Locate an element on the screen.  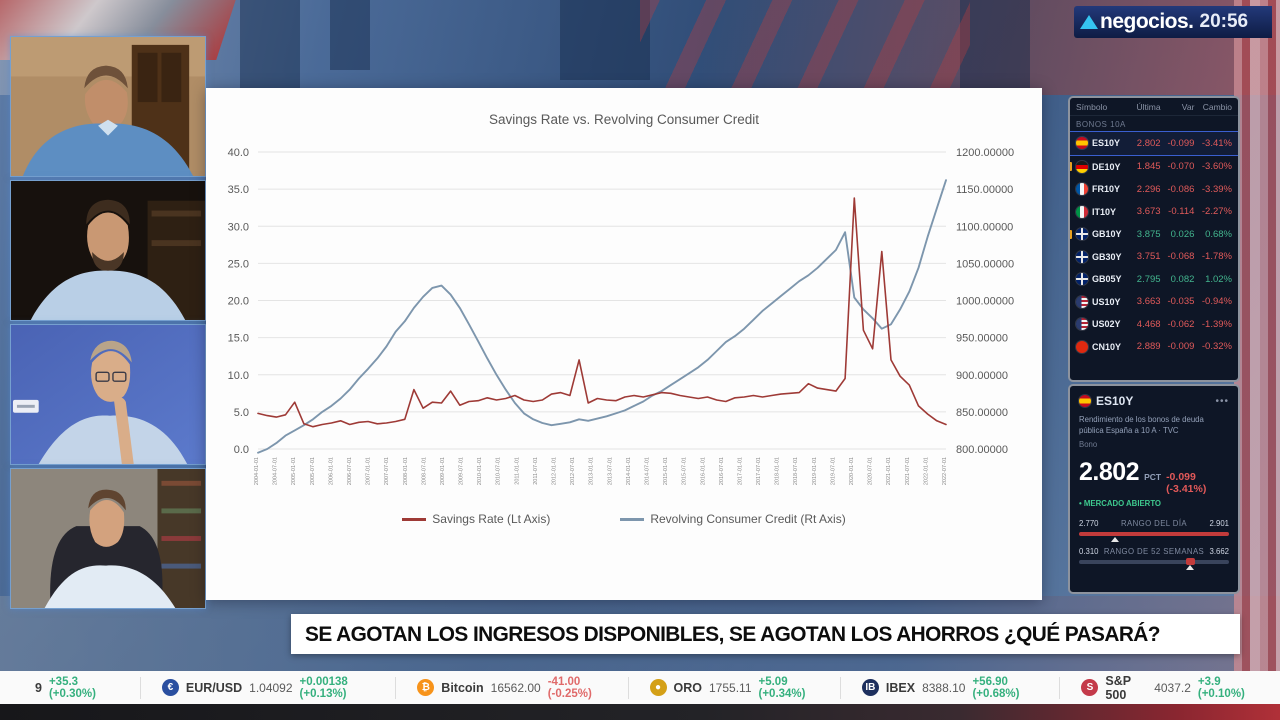
x-axis-tick: 2011-01-01 is located at coordinates (517, 471).